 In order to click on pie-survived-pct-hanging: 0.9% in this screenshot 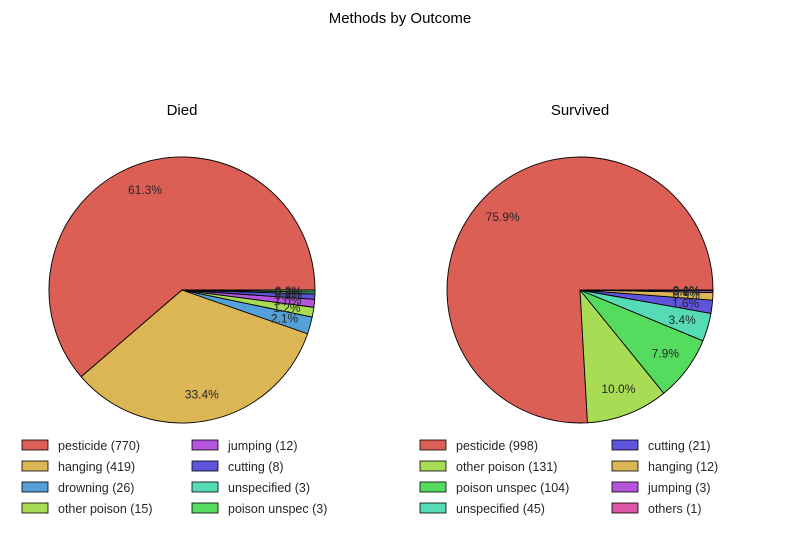, I will do `click(687, 295)`.